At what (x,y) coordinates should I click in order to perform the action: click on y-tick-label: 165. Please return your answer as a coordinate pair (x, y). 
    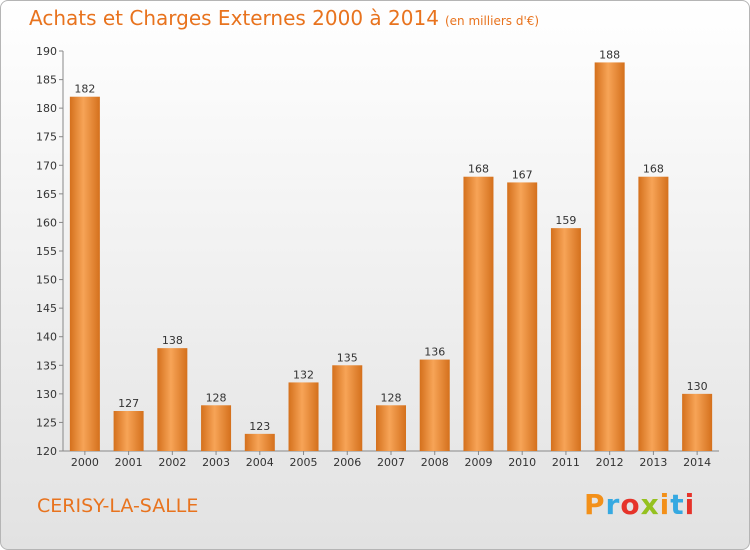
    Looking at the image, I should click on (46, 194).